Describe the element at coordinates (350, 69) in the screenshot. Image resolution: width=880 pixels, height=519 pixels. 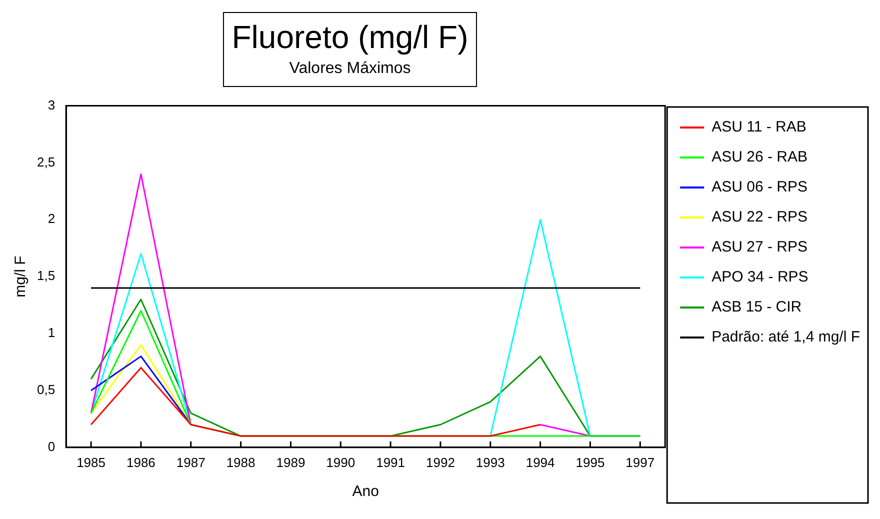
I see `chart-subtitle: Valores Máximos` at that location.